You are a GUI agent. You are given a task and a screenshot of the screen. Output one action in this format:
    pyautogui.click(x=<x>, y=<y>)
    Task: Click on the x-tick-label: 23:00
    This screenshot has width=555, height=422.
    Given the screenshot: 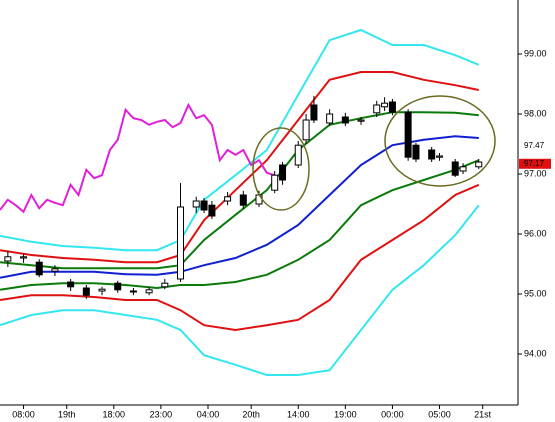 What is the action you would take?
    pyautogui.click(x=161, y=414)
    